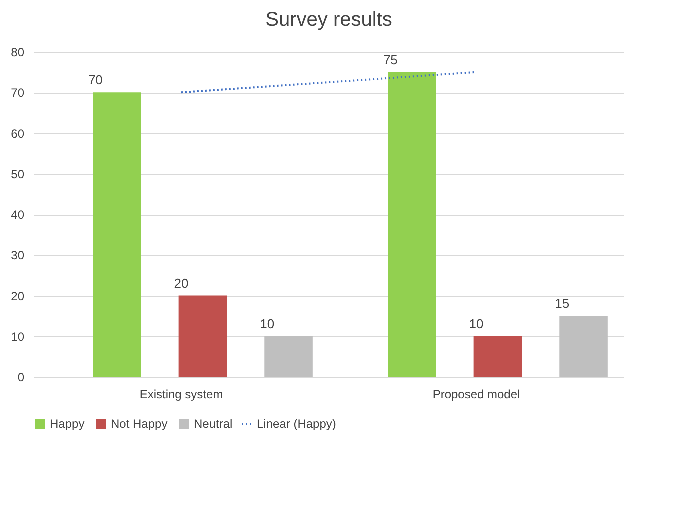 The image size is (679, 514). Describe the element at coordinates (95, 80) in the screenshot. I see `data-label: 70` at that location.